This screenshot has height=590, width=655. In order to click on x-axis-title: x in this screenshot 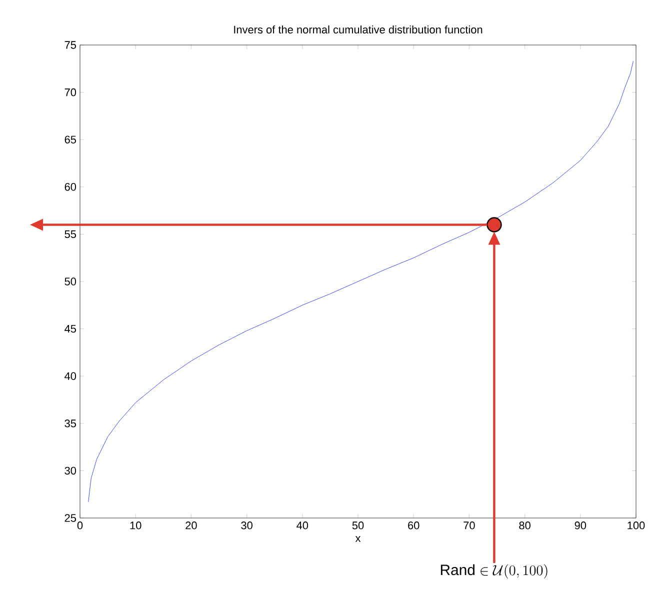, I will do `click(358, 539)`.